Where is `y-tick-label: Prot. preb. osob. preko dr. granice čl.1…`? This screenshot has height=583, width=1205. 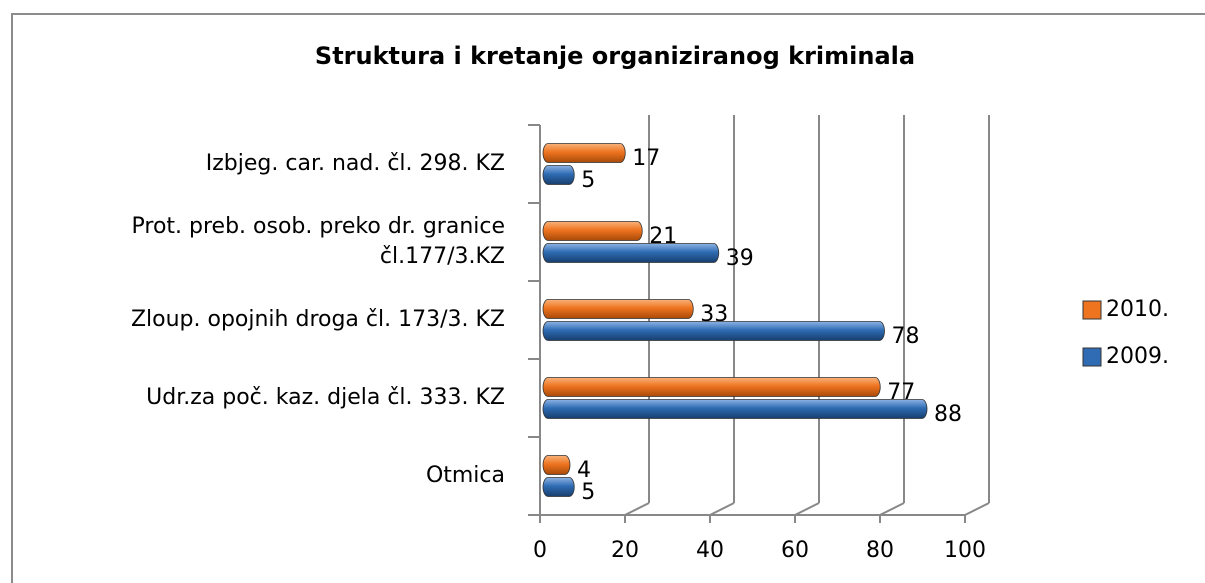 y-tick-label: Prot. preb. osob. preko dr. granice čl.1… is located at coordinates (318, 241).